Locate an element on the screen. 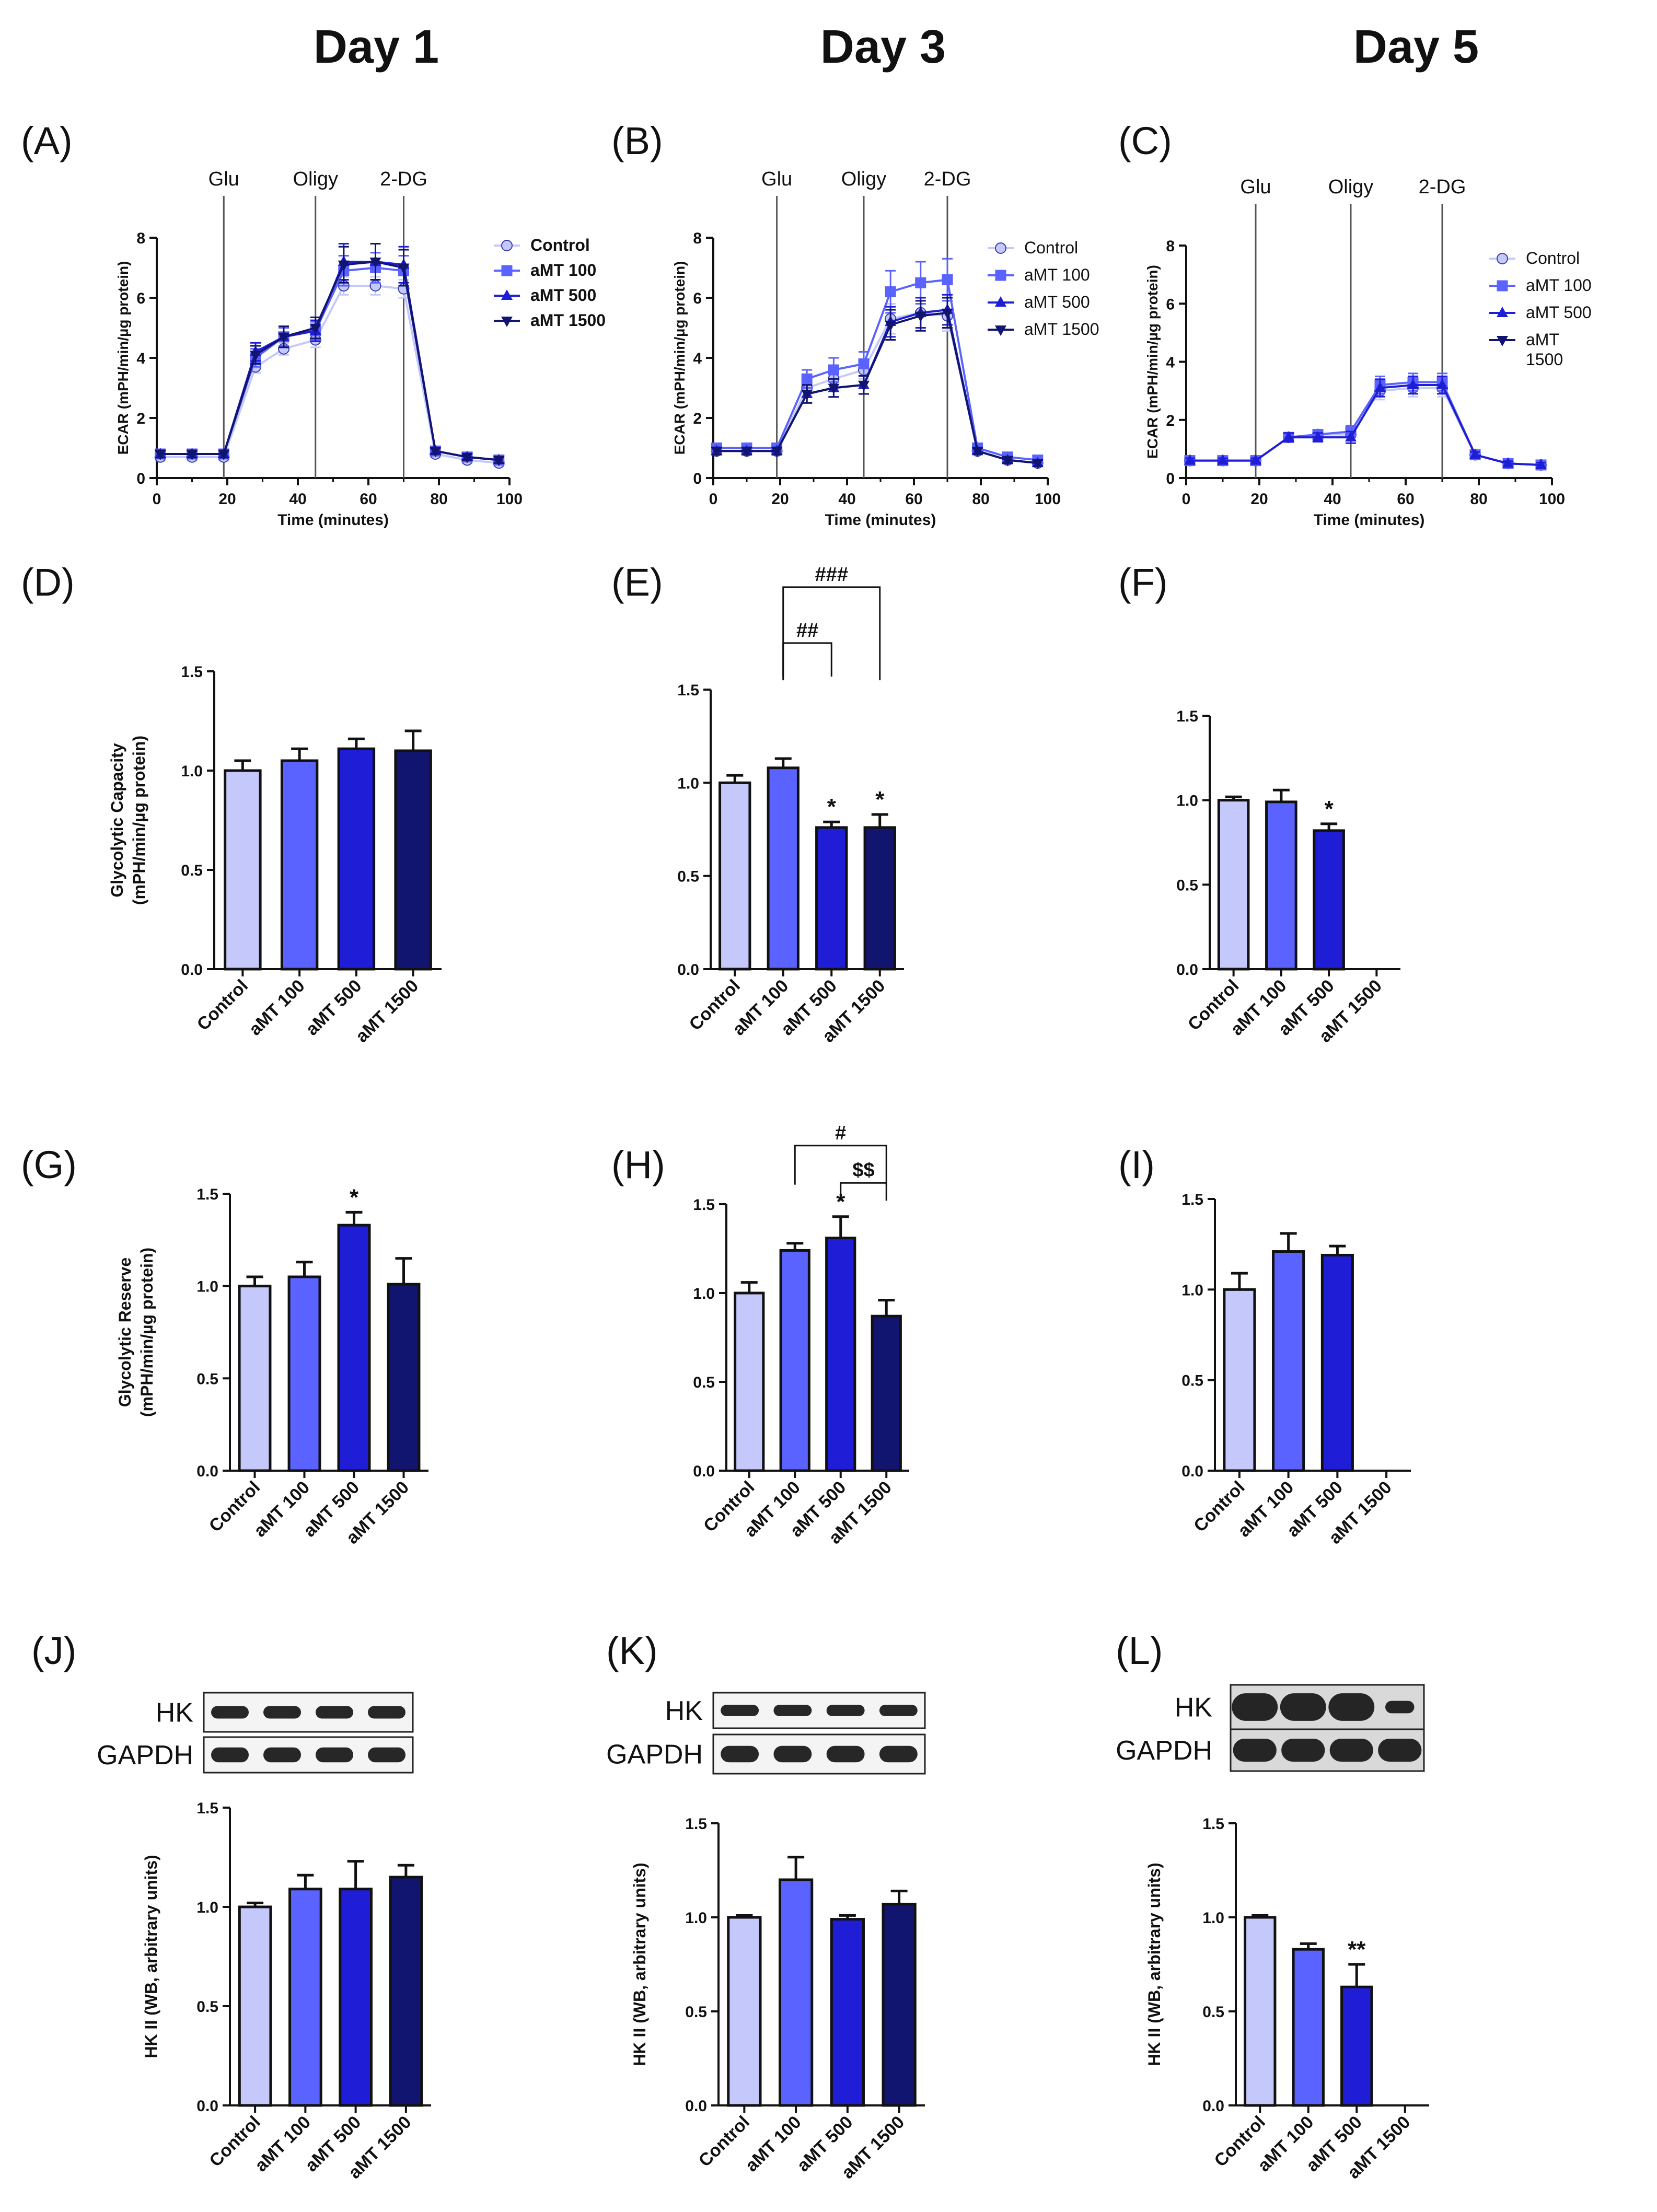 The width and height of the screenshot is (1657, 2212). y-axis-label: (mPH/min/µg protein) is located at coordinates (146, 1332).